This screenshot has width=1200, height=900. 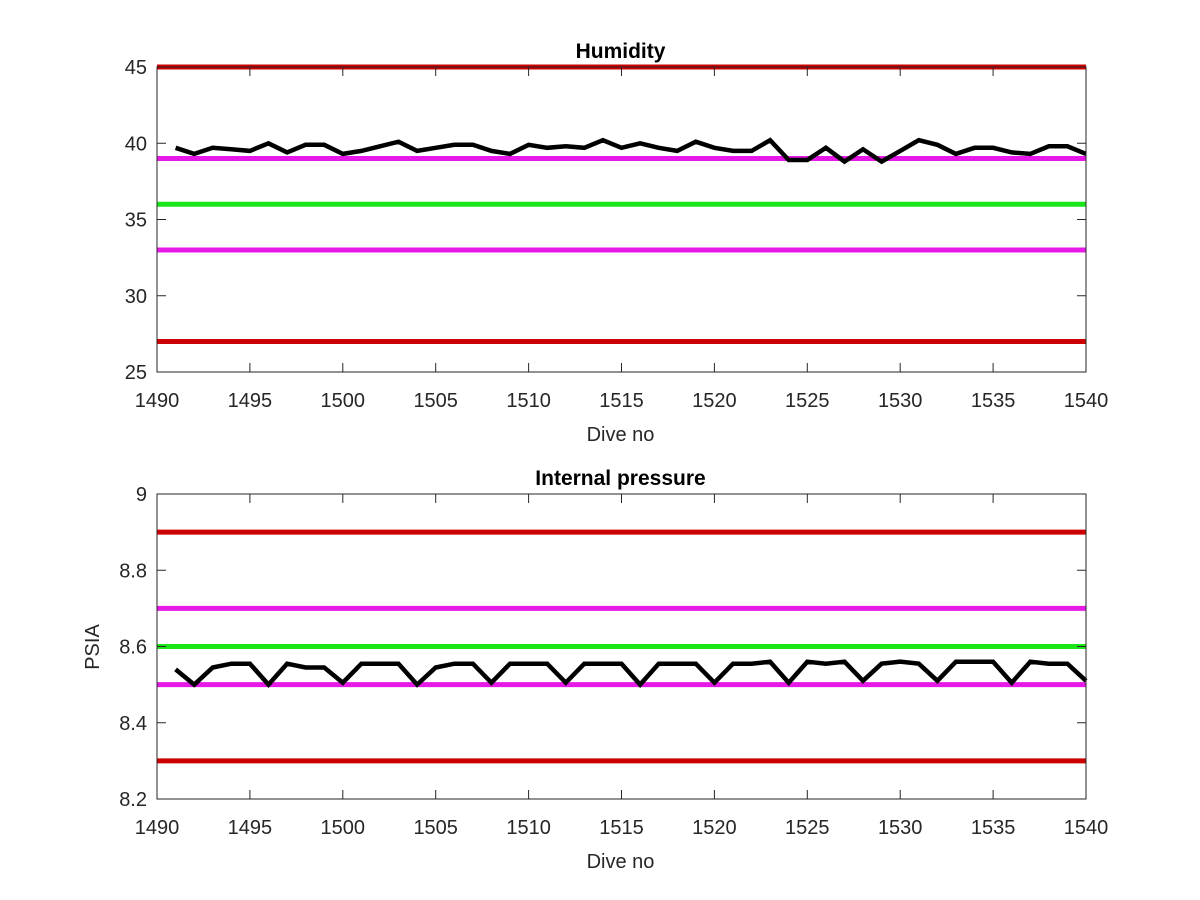 I want to click on y-tick-label: 8.2, so click(x=133, y=800).